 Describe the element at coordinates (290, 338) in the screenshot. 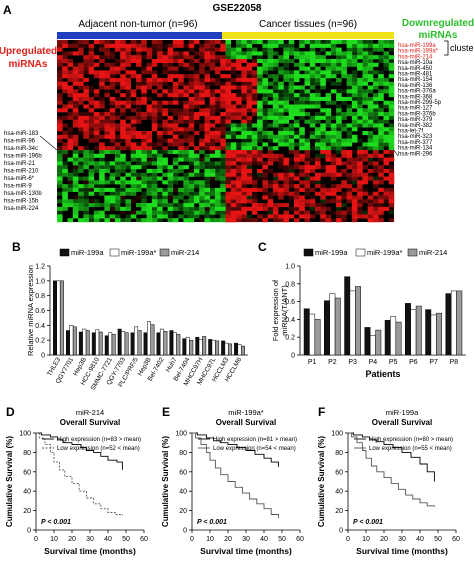

I see `y-tick-label: 0.2` at that location.